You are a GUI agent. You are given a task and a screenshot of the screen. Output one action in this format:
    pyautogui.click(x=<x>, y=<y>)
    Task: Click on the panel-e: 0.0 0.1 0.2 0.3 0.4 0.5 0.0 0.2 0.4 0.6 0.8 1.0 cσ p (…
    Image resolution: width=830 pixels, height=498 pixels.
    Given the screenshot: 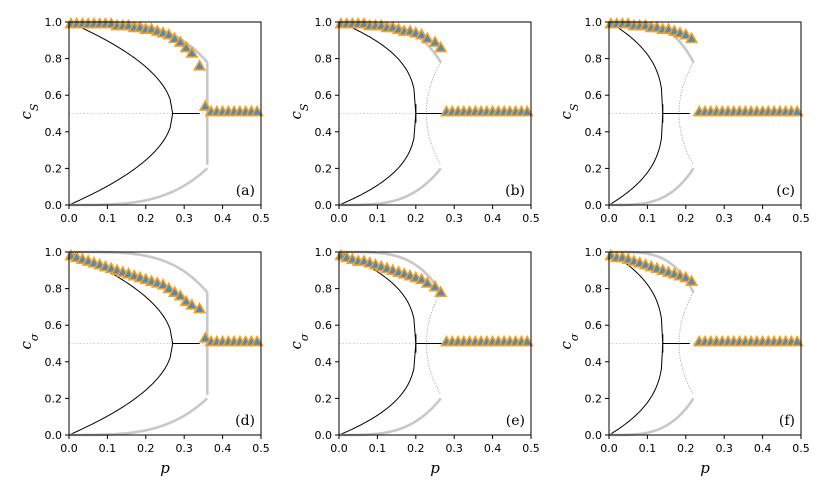 What is the action you would take?
    pyautogui.click(x=413, y=361)
    